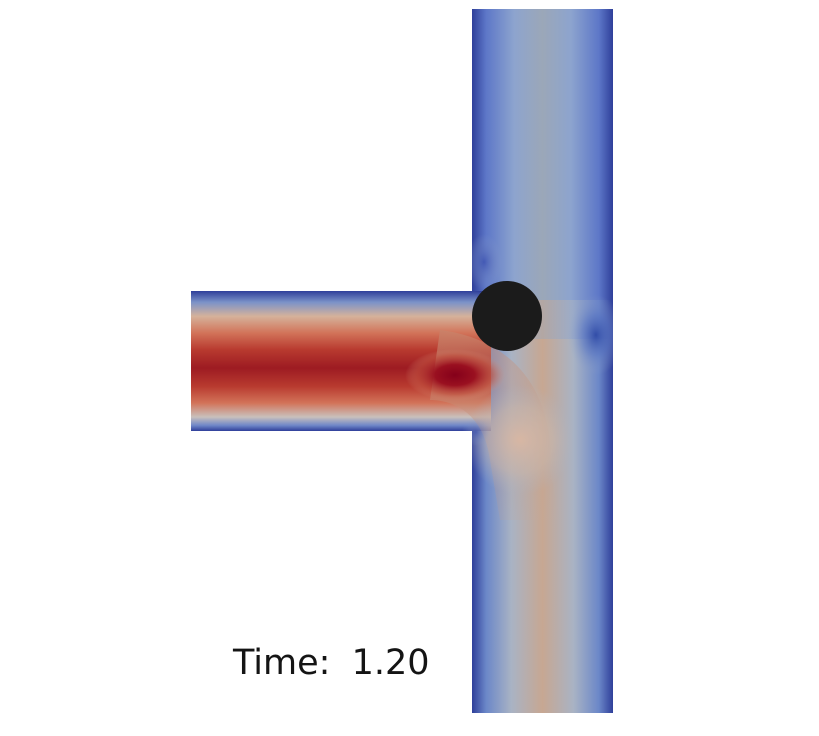 The image size is (819, 736). I want to click on obstacle-disc, so click(507, 316).